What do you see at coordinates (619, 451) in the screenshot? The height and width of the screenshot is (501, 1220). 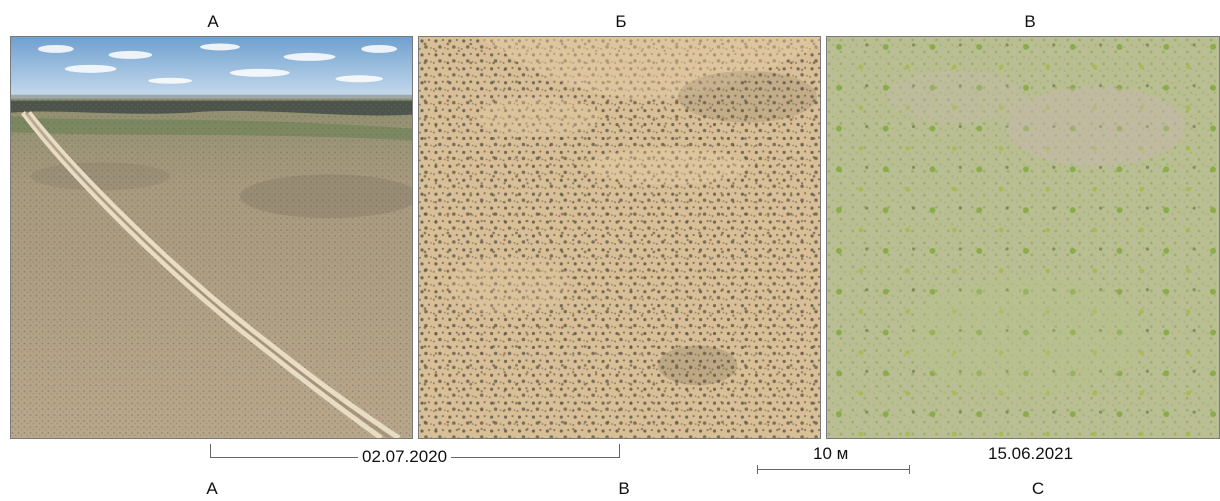 I see `date-bar-right-tick` at bounding box center [619, 451].